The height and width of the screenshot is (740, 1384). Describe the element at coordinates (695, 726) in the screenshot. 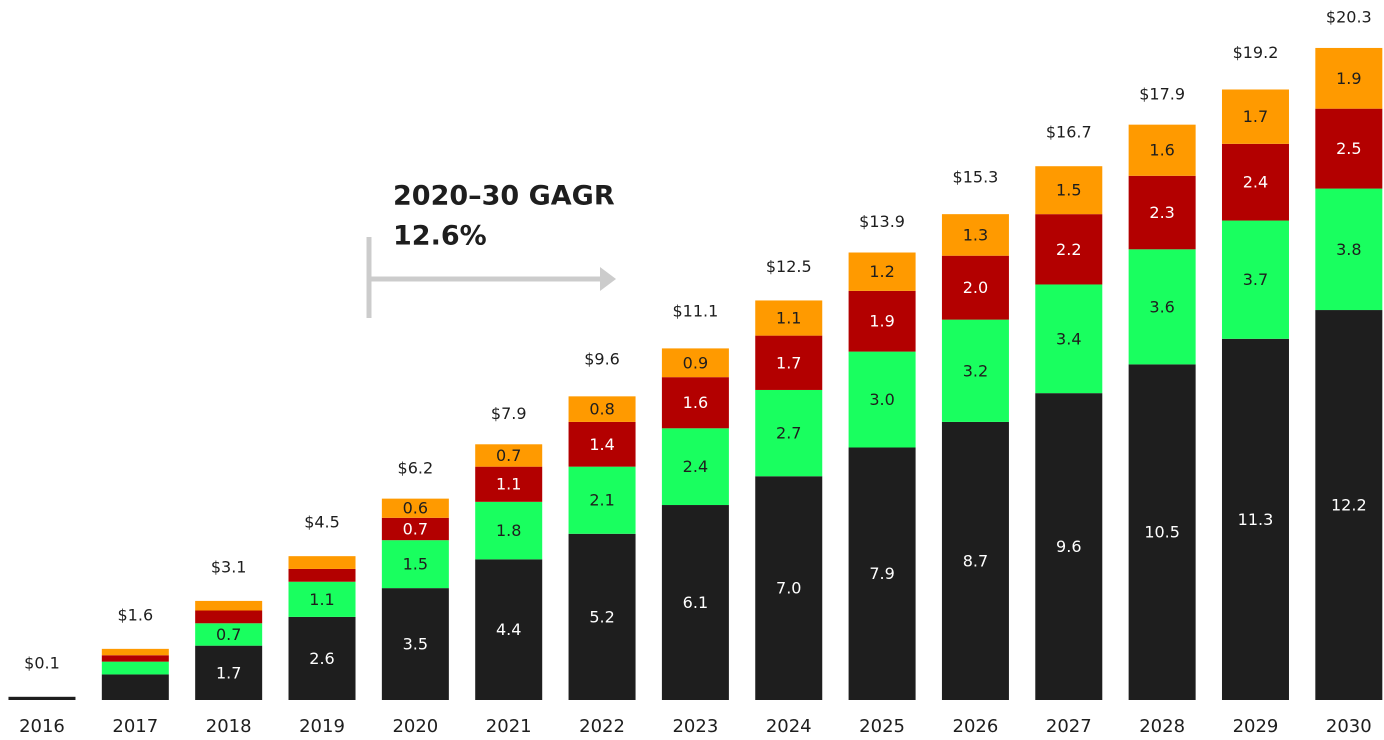

I see `x-tick-label: 2023` at that location.